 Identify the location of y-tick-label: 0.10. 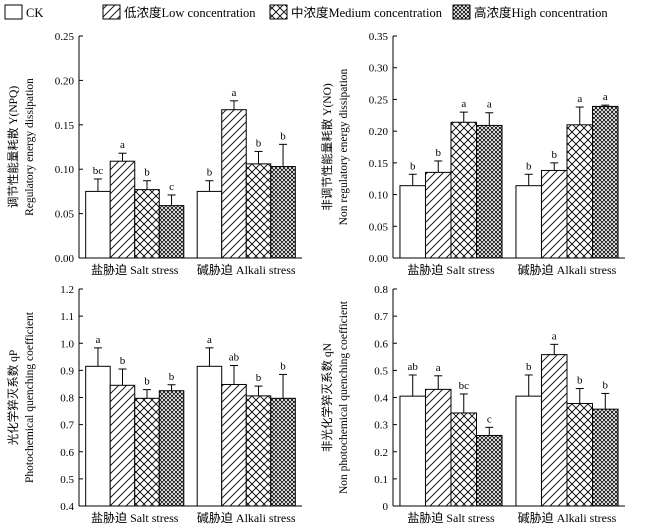
(379, 196).